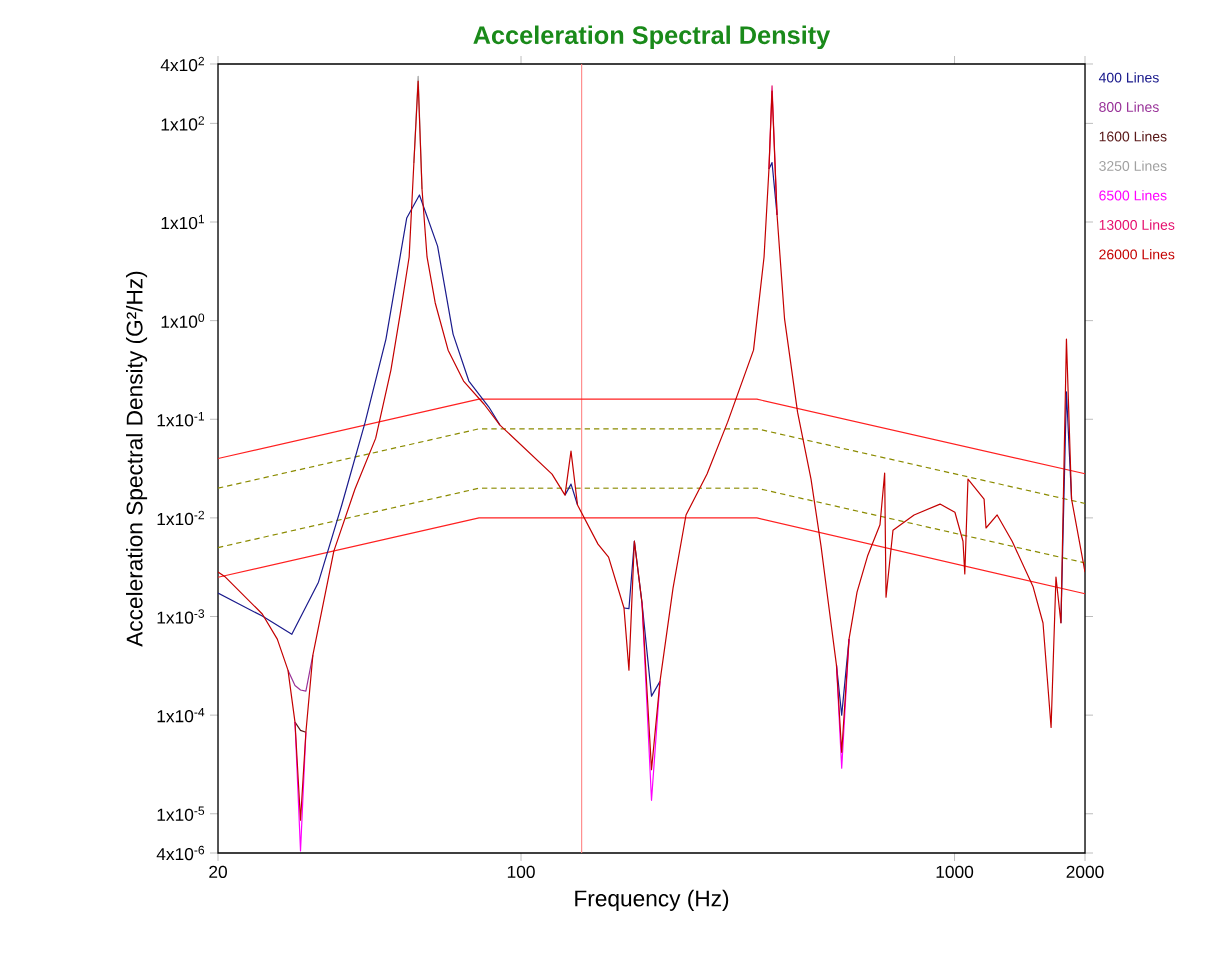  Describe the element at coordinates (1133, 165) in the screenshot. I see `text: 3250 Lines` at that location.